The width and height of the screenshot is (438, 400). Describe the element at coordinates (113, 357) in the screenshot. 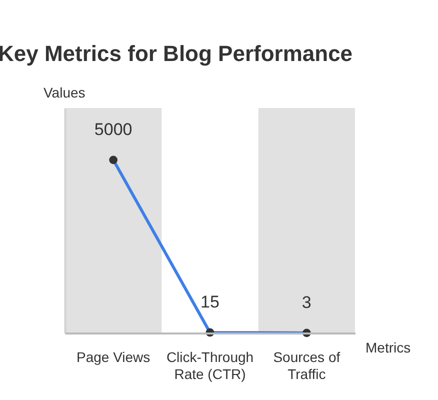

I see `x-tick-label: Page Views` at that location.